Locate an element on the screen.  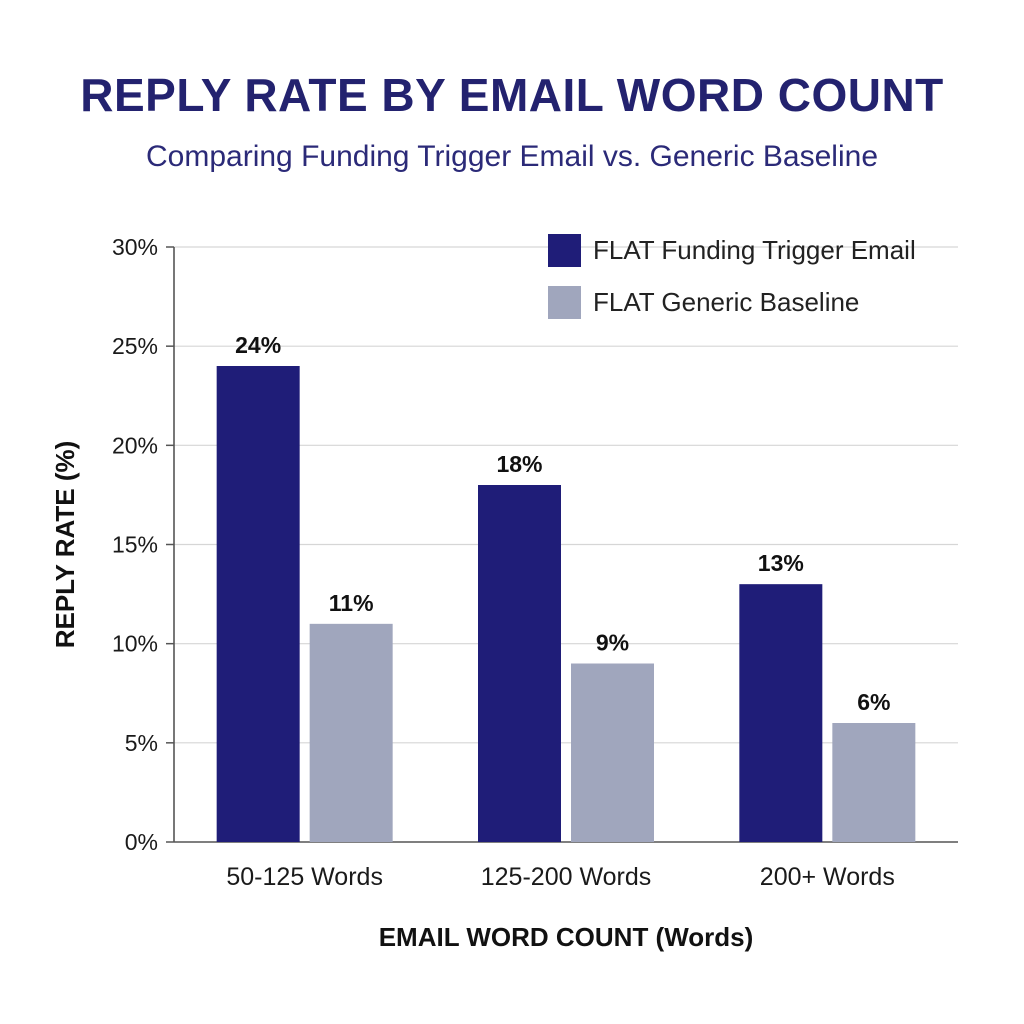
legend-swatch-generic-baseline is located at coordinates (564, 302).